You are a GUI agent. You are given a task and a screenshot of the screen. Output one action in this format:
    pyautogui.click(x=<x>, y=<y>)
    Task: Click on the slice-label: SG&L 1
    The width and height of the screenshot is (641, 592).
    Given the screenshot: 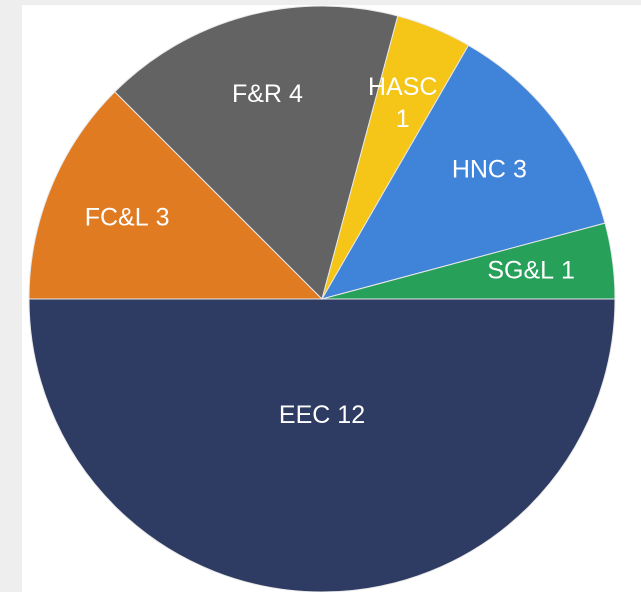 What is the action you would take?
    pyautogui.click(x=531, y=270)
    